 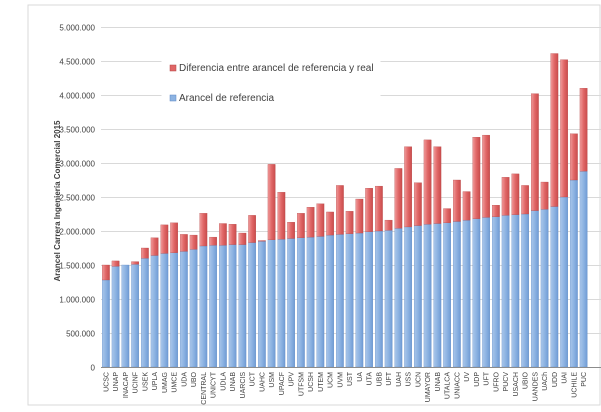 I want to click on x-tick-label: UV, so click(x=467, y=377).